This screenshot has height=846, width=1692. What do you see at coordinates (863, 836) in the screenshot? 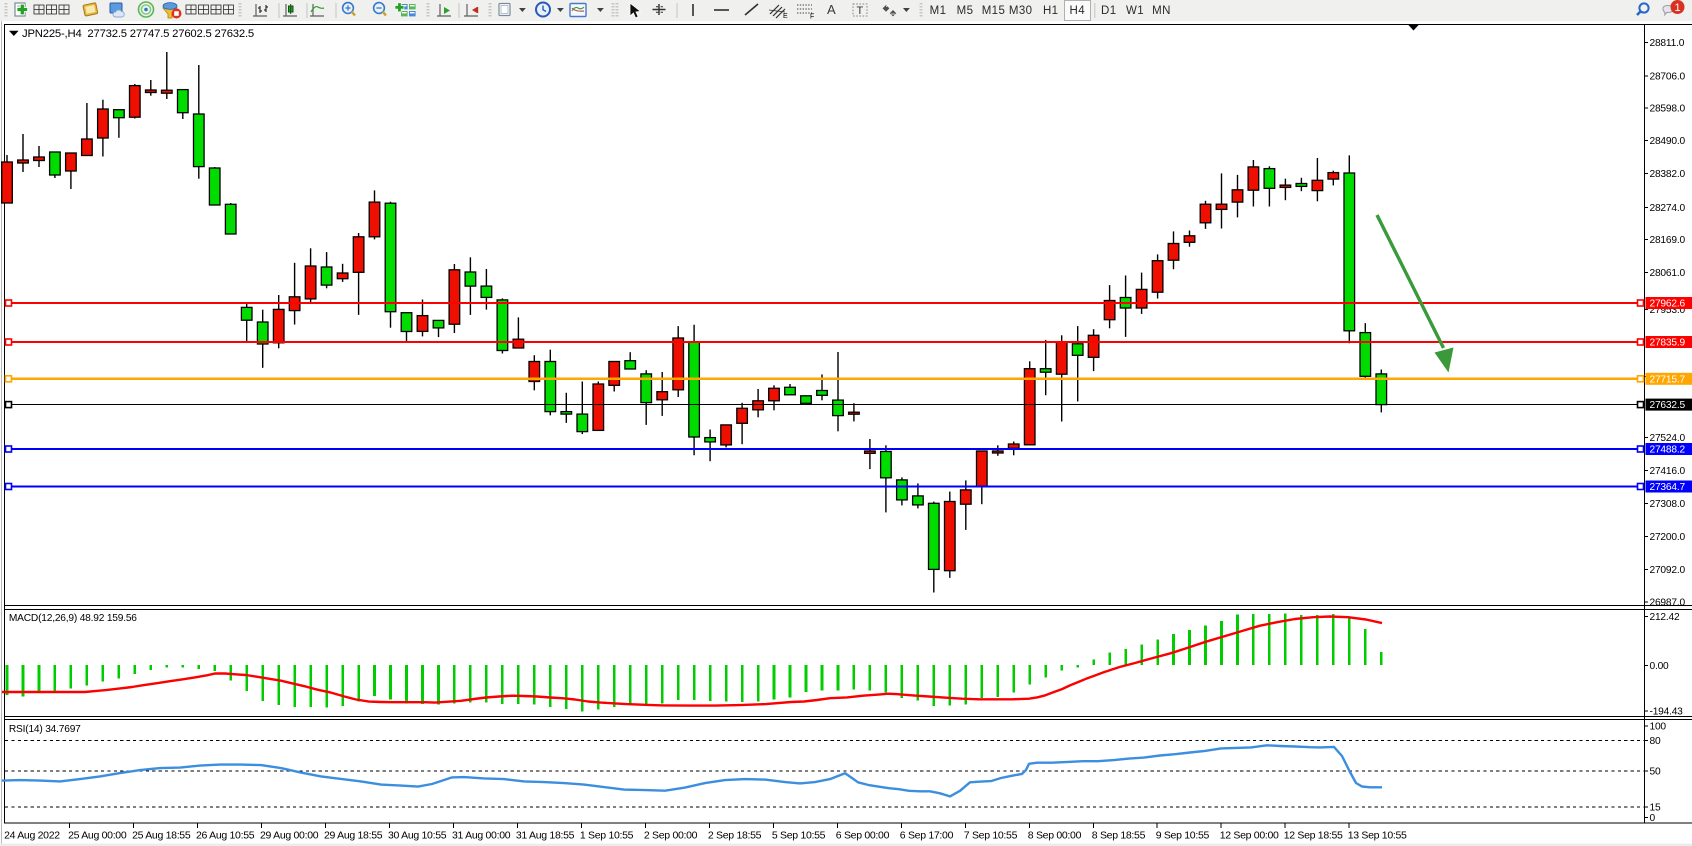
I see `svg-text: 6 Sep 00:00` at bounding box center [863, 836].